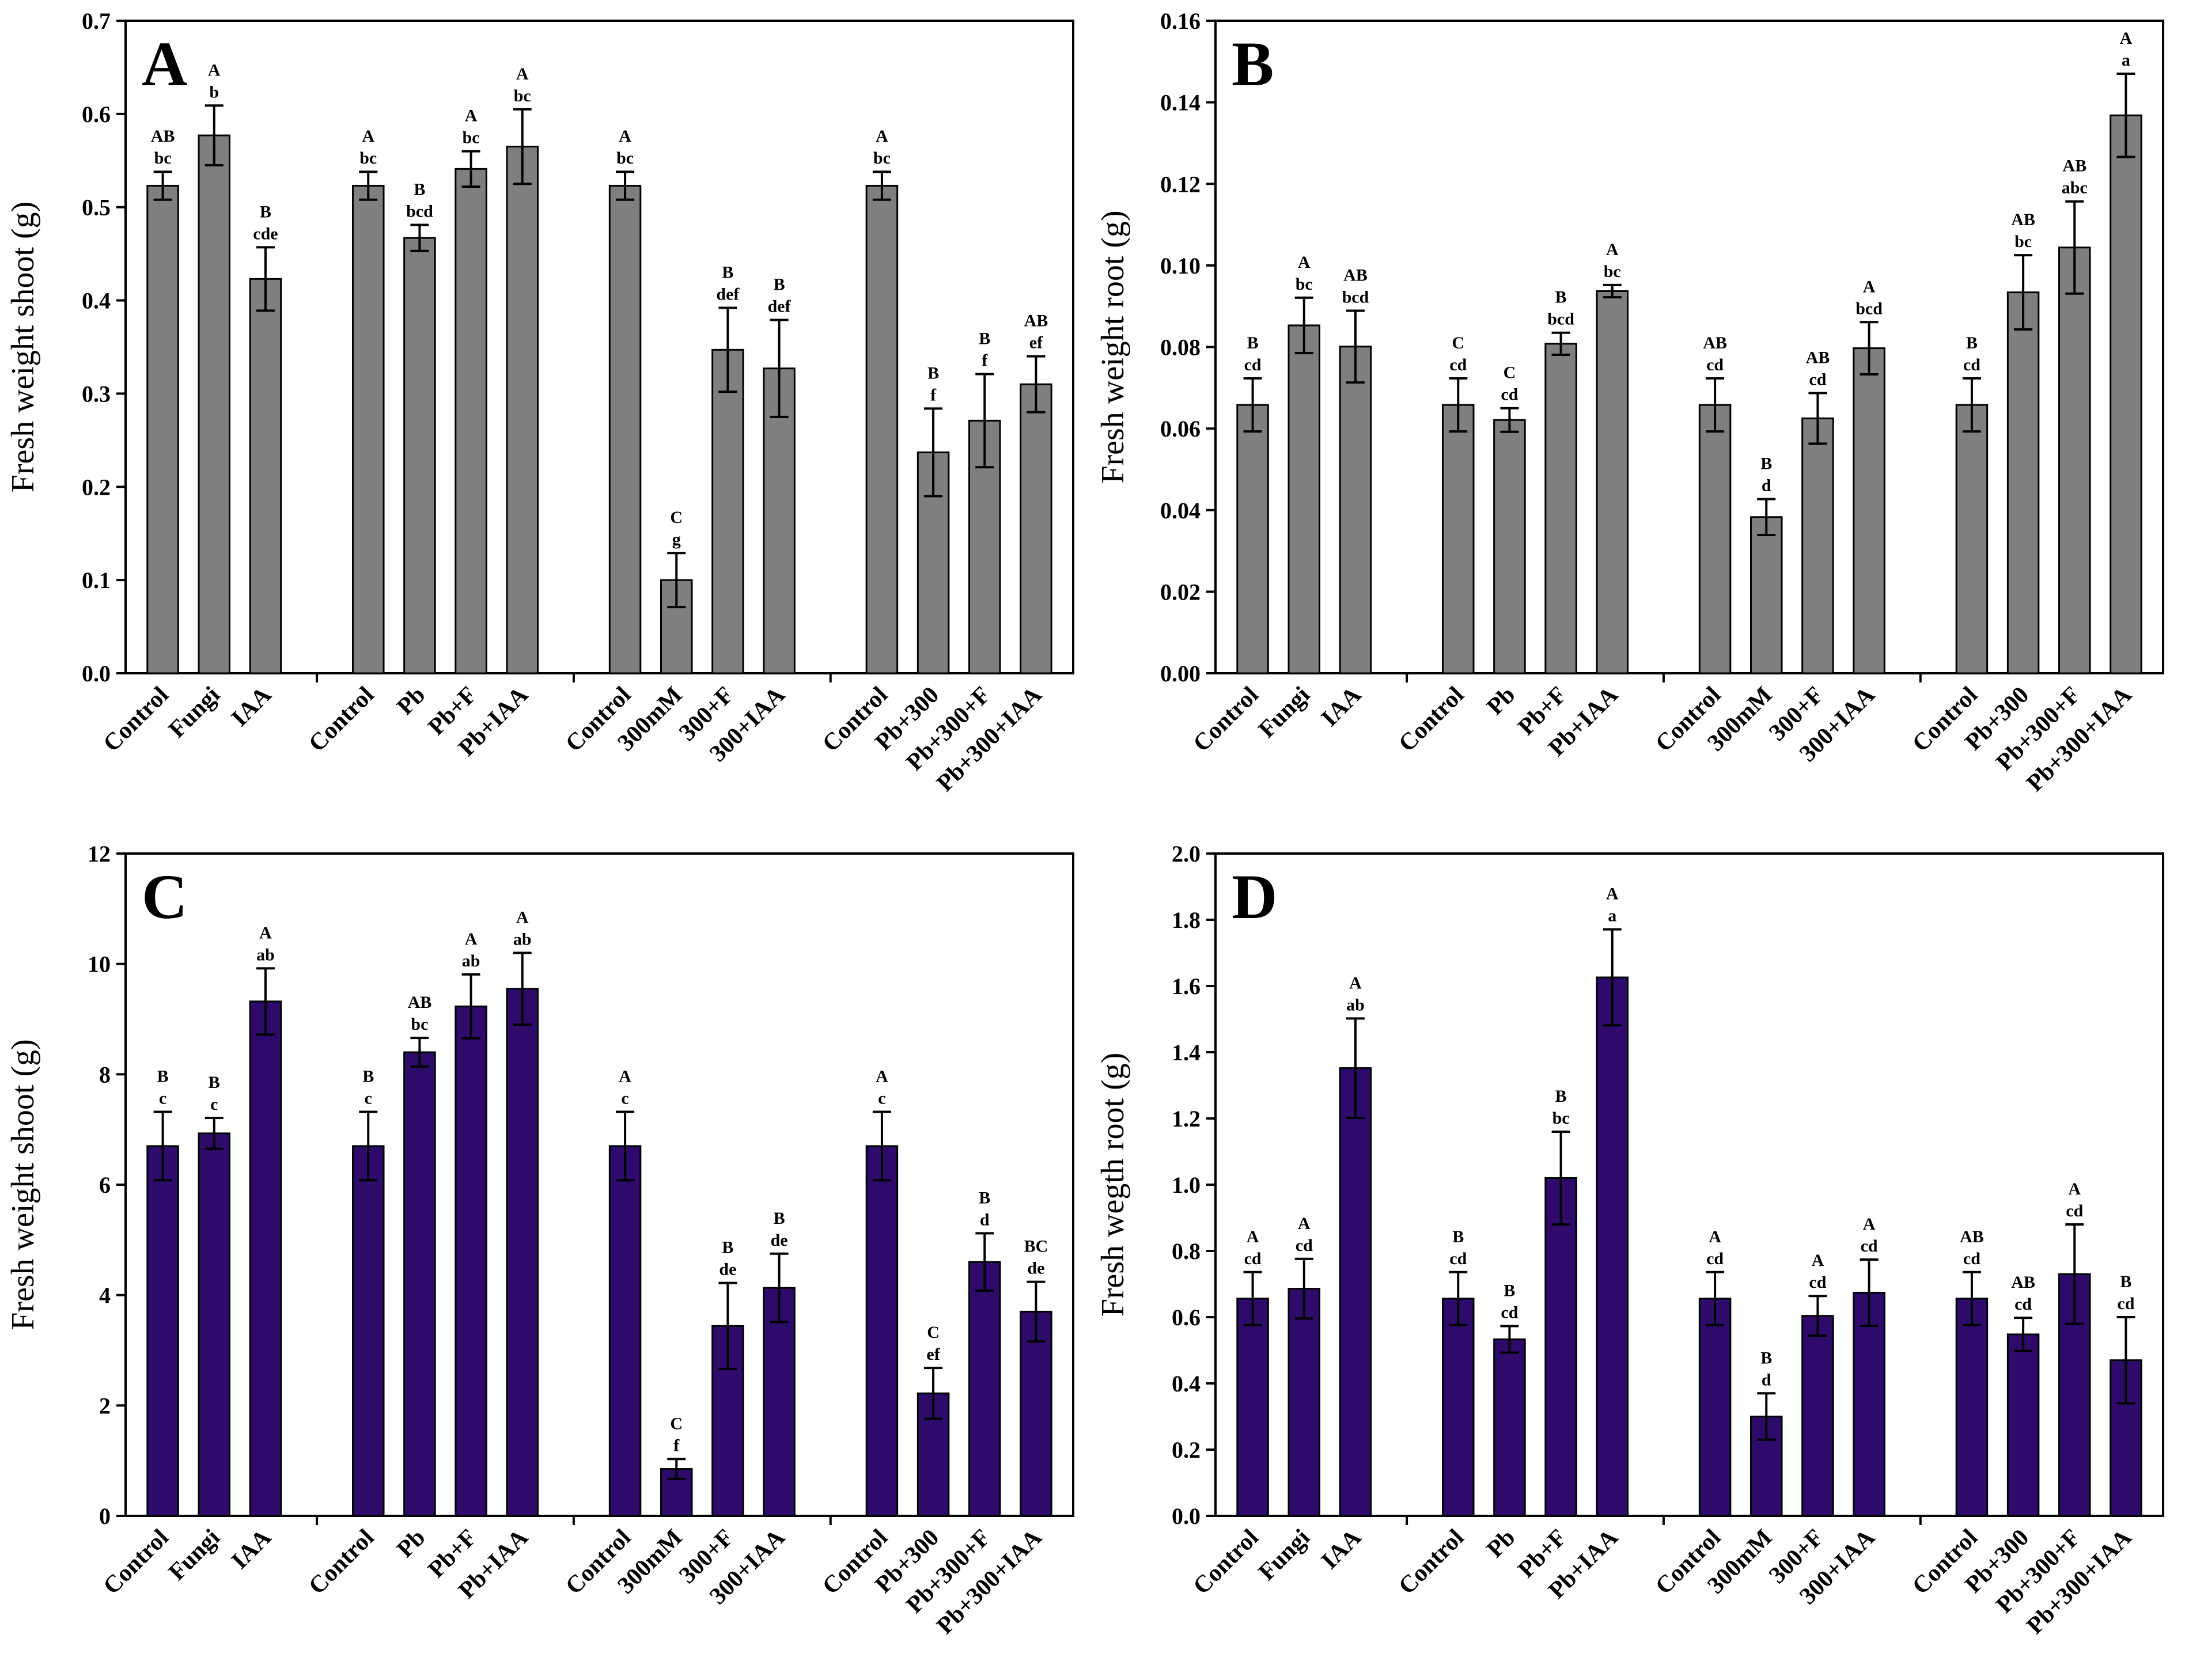  I want to click on panel-d-y-tick-label: 1.0, so click(1186, 1185).